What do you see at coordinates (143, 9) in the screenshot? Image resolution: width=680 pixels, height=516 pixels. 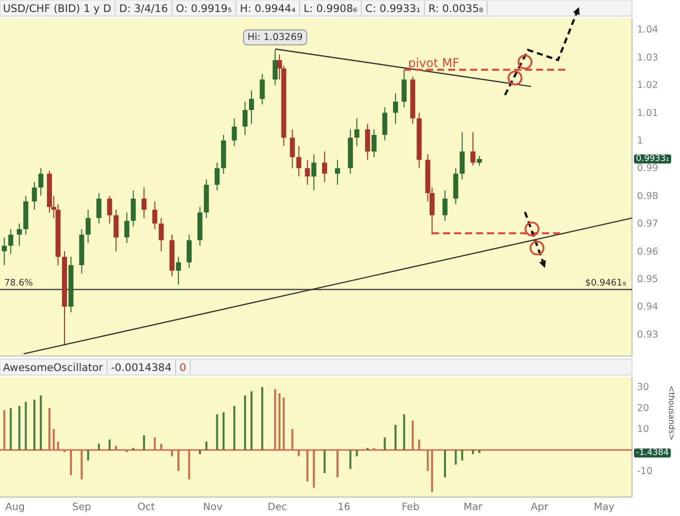 I see `text: D: 3/4/16` at bounding box center [143, 9].